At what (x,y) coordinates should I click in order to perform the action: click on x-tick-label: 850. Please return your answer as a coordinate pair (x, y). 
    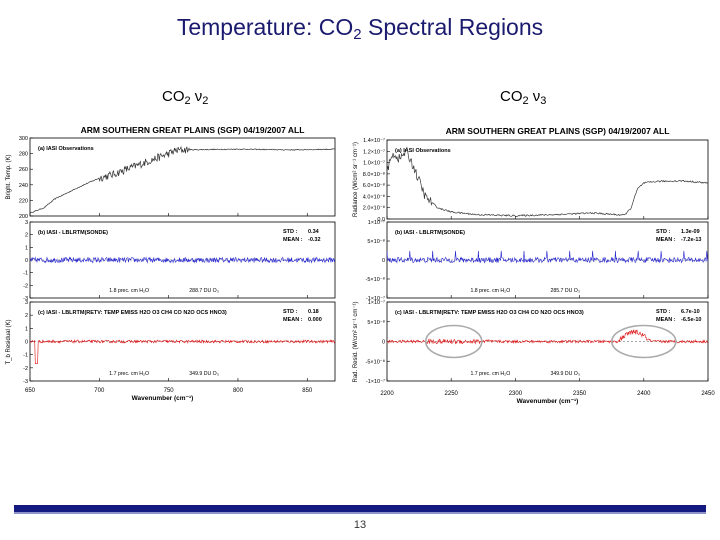
    Looking at the image, I should click on (307, 391).